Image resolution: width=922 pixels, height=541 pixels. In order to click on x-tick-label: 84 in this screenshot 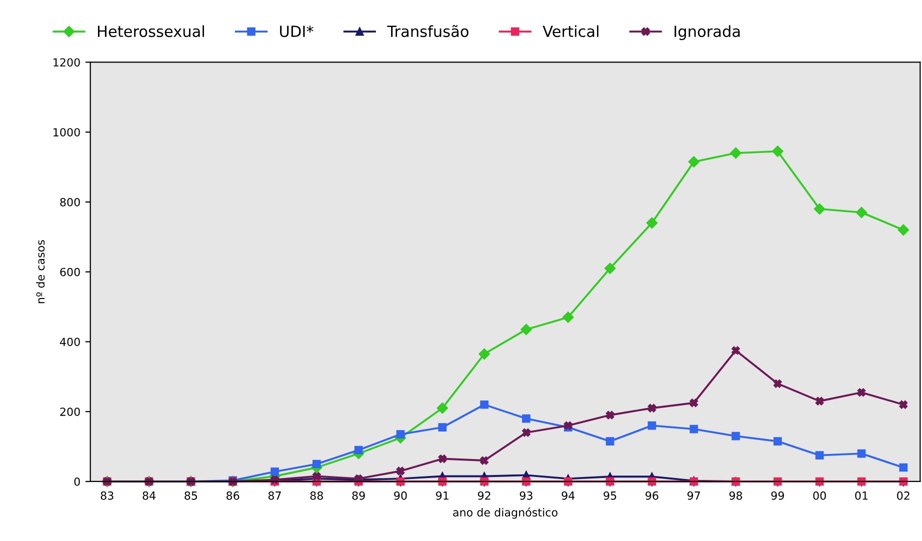, I will do `click(149, 495)`.